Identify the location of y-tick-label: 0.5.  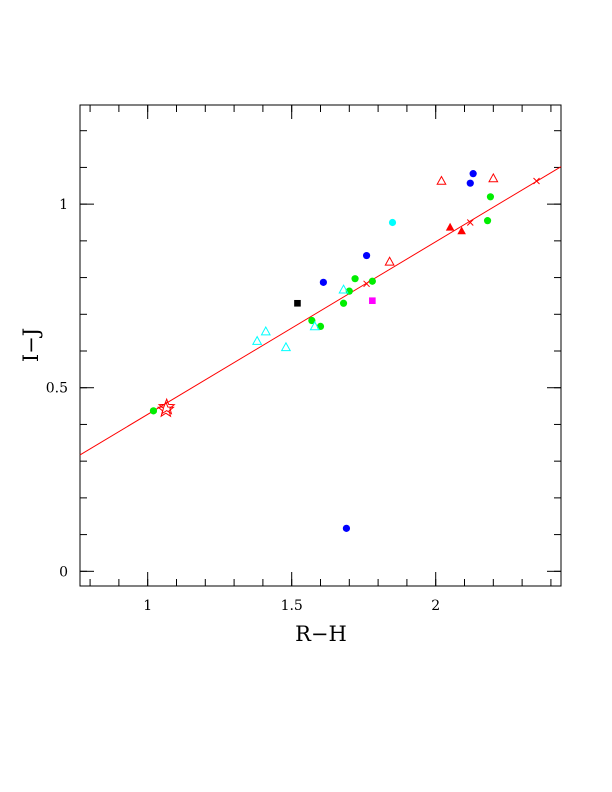
(57, 389).